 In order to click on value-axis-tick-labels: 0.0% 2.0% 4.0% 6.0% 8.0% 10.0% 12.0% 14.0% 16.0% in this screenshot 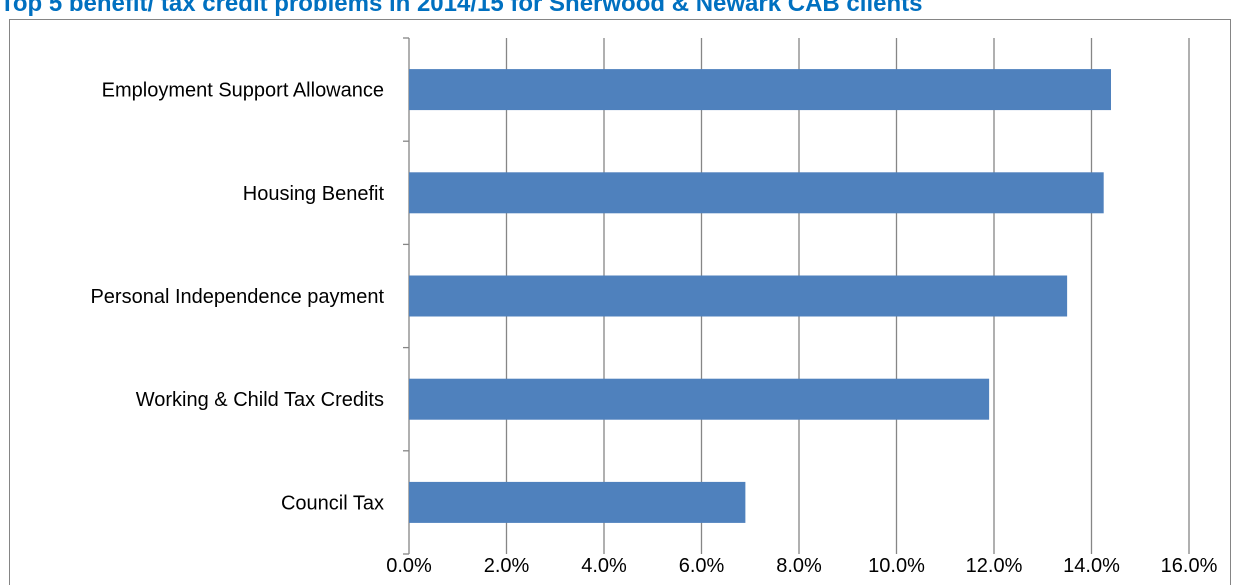, I will do `click(801, 566)`.